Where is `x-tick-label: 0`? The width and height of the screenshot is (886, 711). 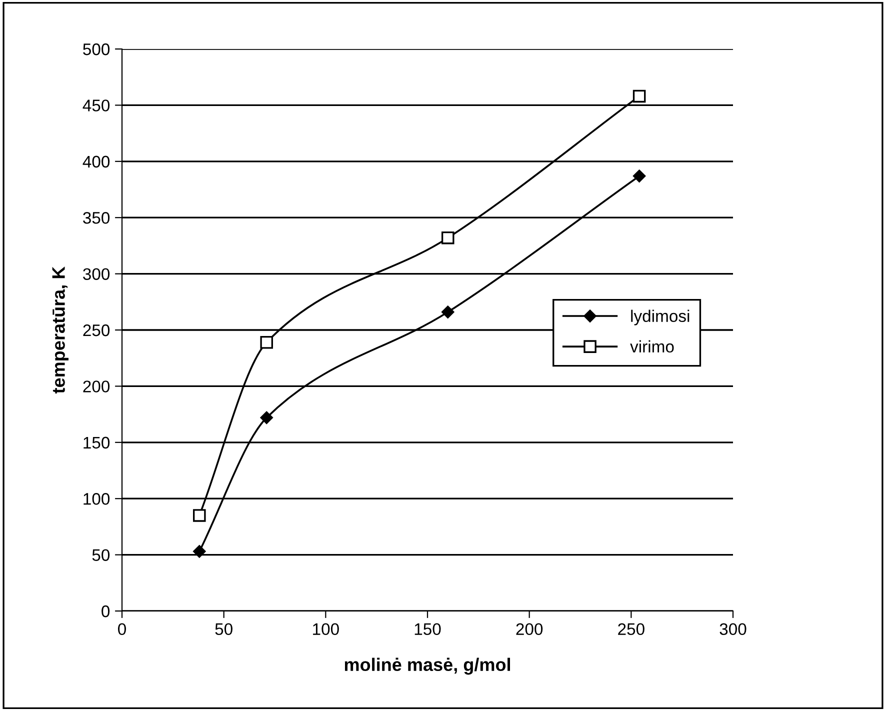 x-tick-label: 0 is located at coordinates (122, 629).